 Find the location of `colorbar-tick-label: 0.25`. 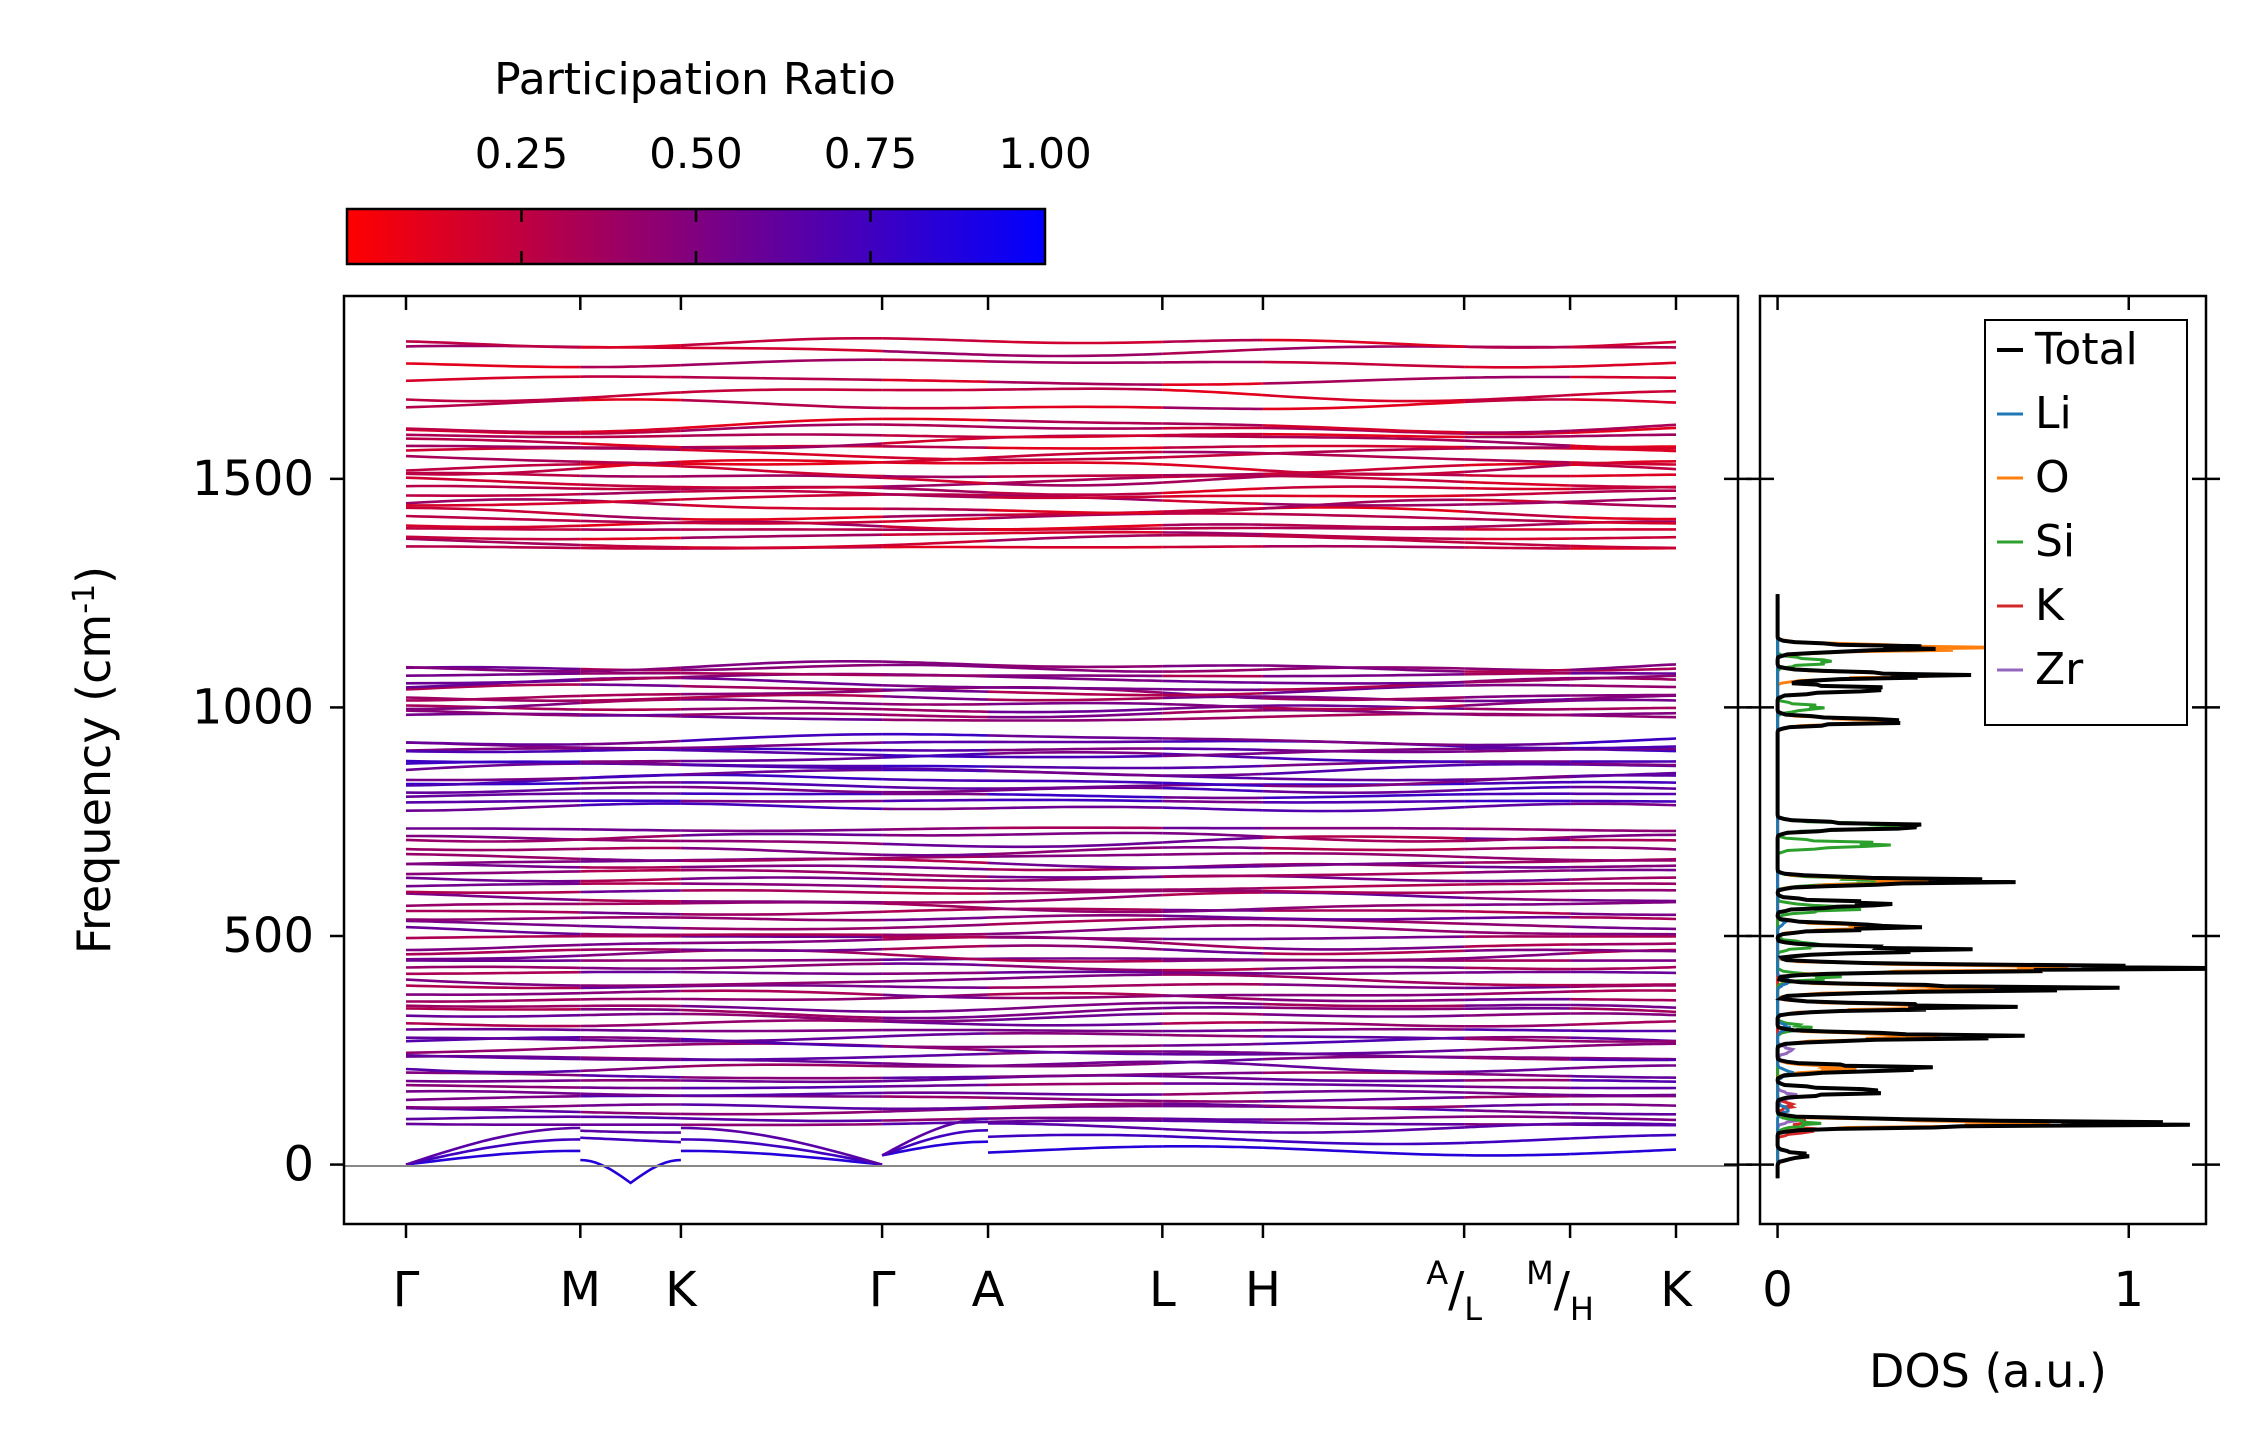

colorbar-tick-label: 0.25 is located at coordinates (522, 153).